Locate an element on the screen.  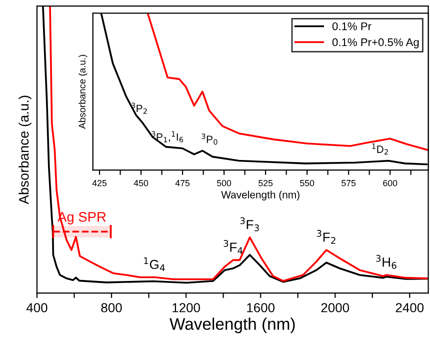
annotation: $^{3}$H$_{6}$ is located at coordinates (386, 261).